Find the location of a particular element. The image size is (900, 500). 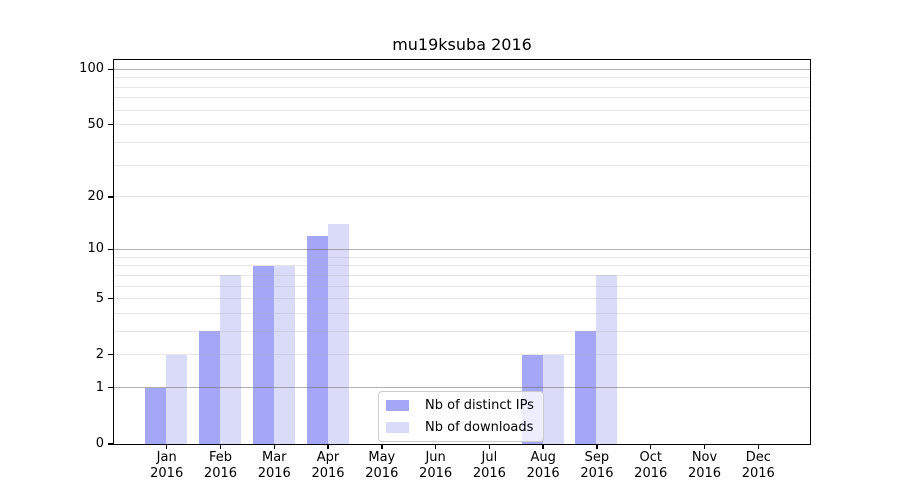

bar-nb-of-downloads-sep is located at coordinates (607, 359).